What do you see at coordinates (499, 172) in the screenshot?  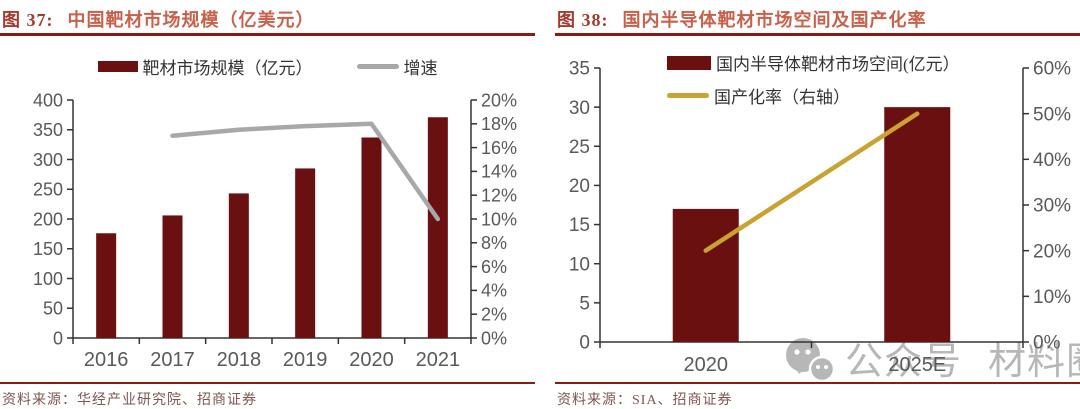 I see `right-axis-label: 14%` at bounding box center [499, 172].